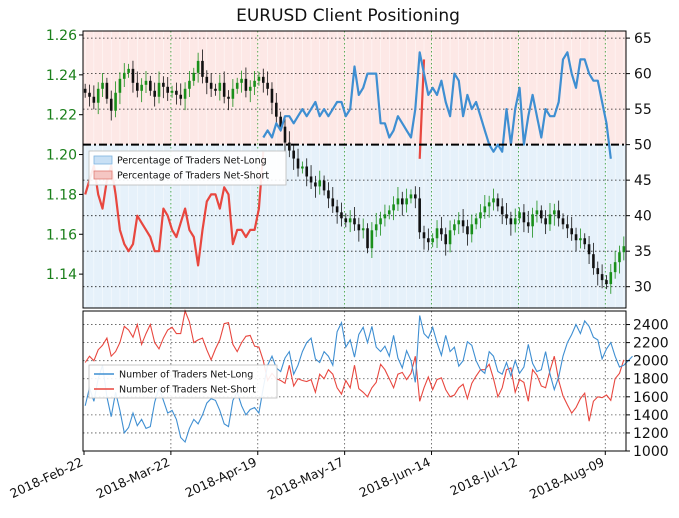 This screenshot has width=679, height=518. What do you see at coordinates (186, 375) in the screenshot?
I see `legend-label-net-long-count: Number of Traders Net-Long` at bounding box center [186, 375].